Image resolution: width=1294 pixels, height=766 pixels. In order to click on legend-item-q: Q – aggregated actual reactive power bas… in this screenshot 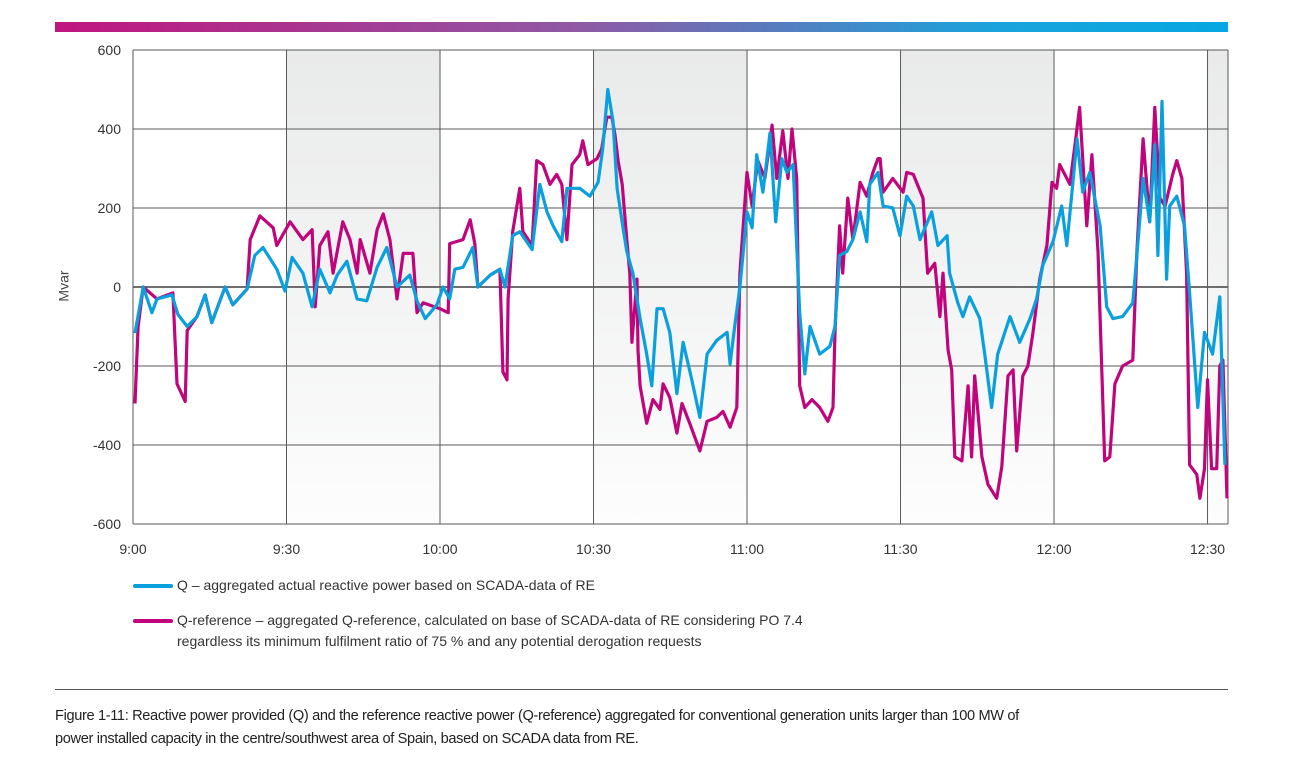, I will do `click(364, 585)`.